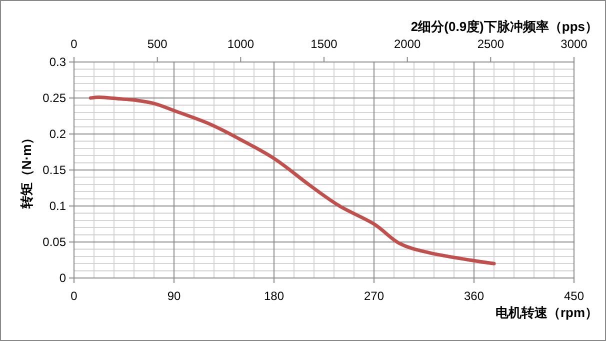  I want to click on x-tick-label: 360, so click(474, 296).